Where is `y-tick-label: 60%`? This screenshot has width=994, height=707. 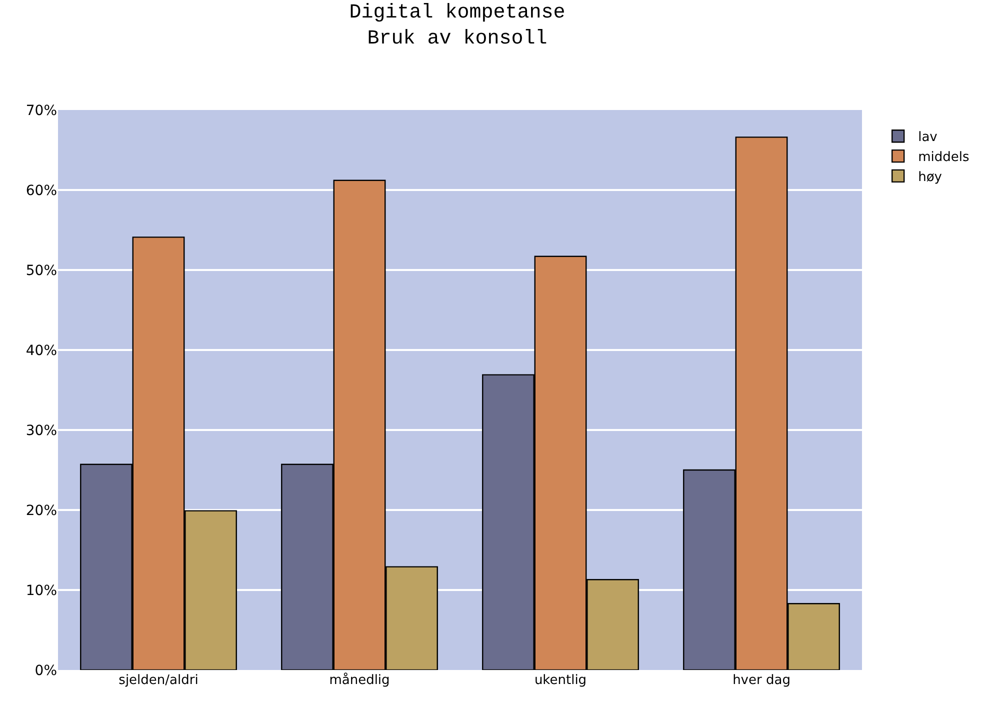 y-tick-label: 60% is located at coordinates (41, 190).